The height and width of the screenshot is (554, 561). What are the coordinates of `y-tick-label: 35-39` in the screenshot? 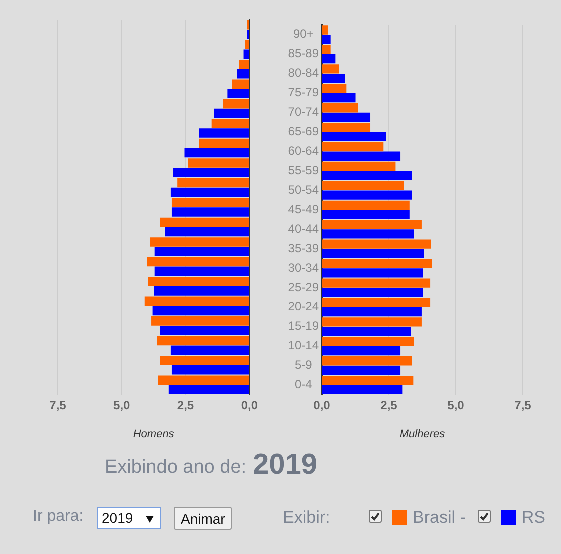 It's located at (304, 248).